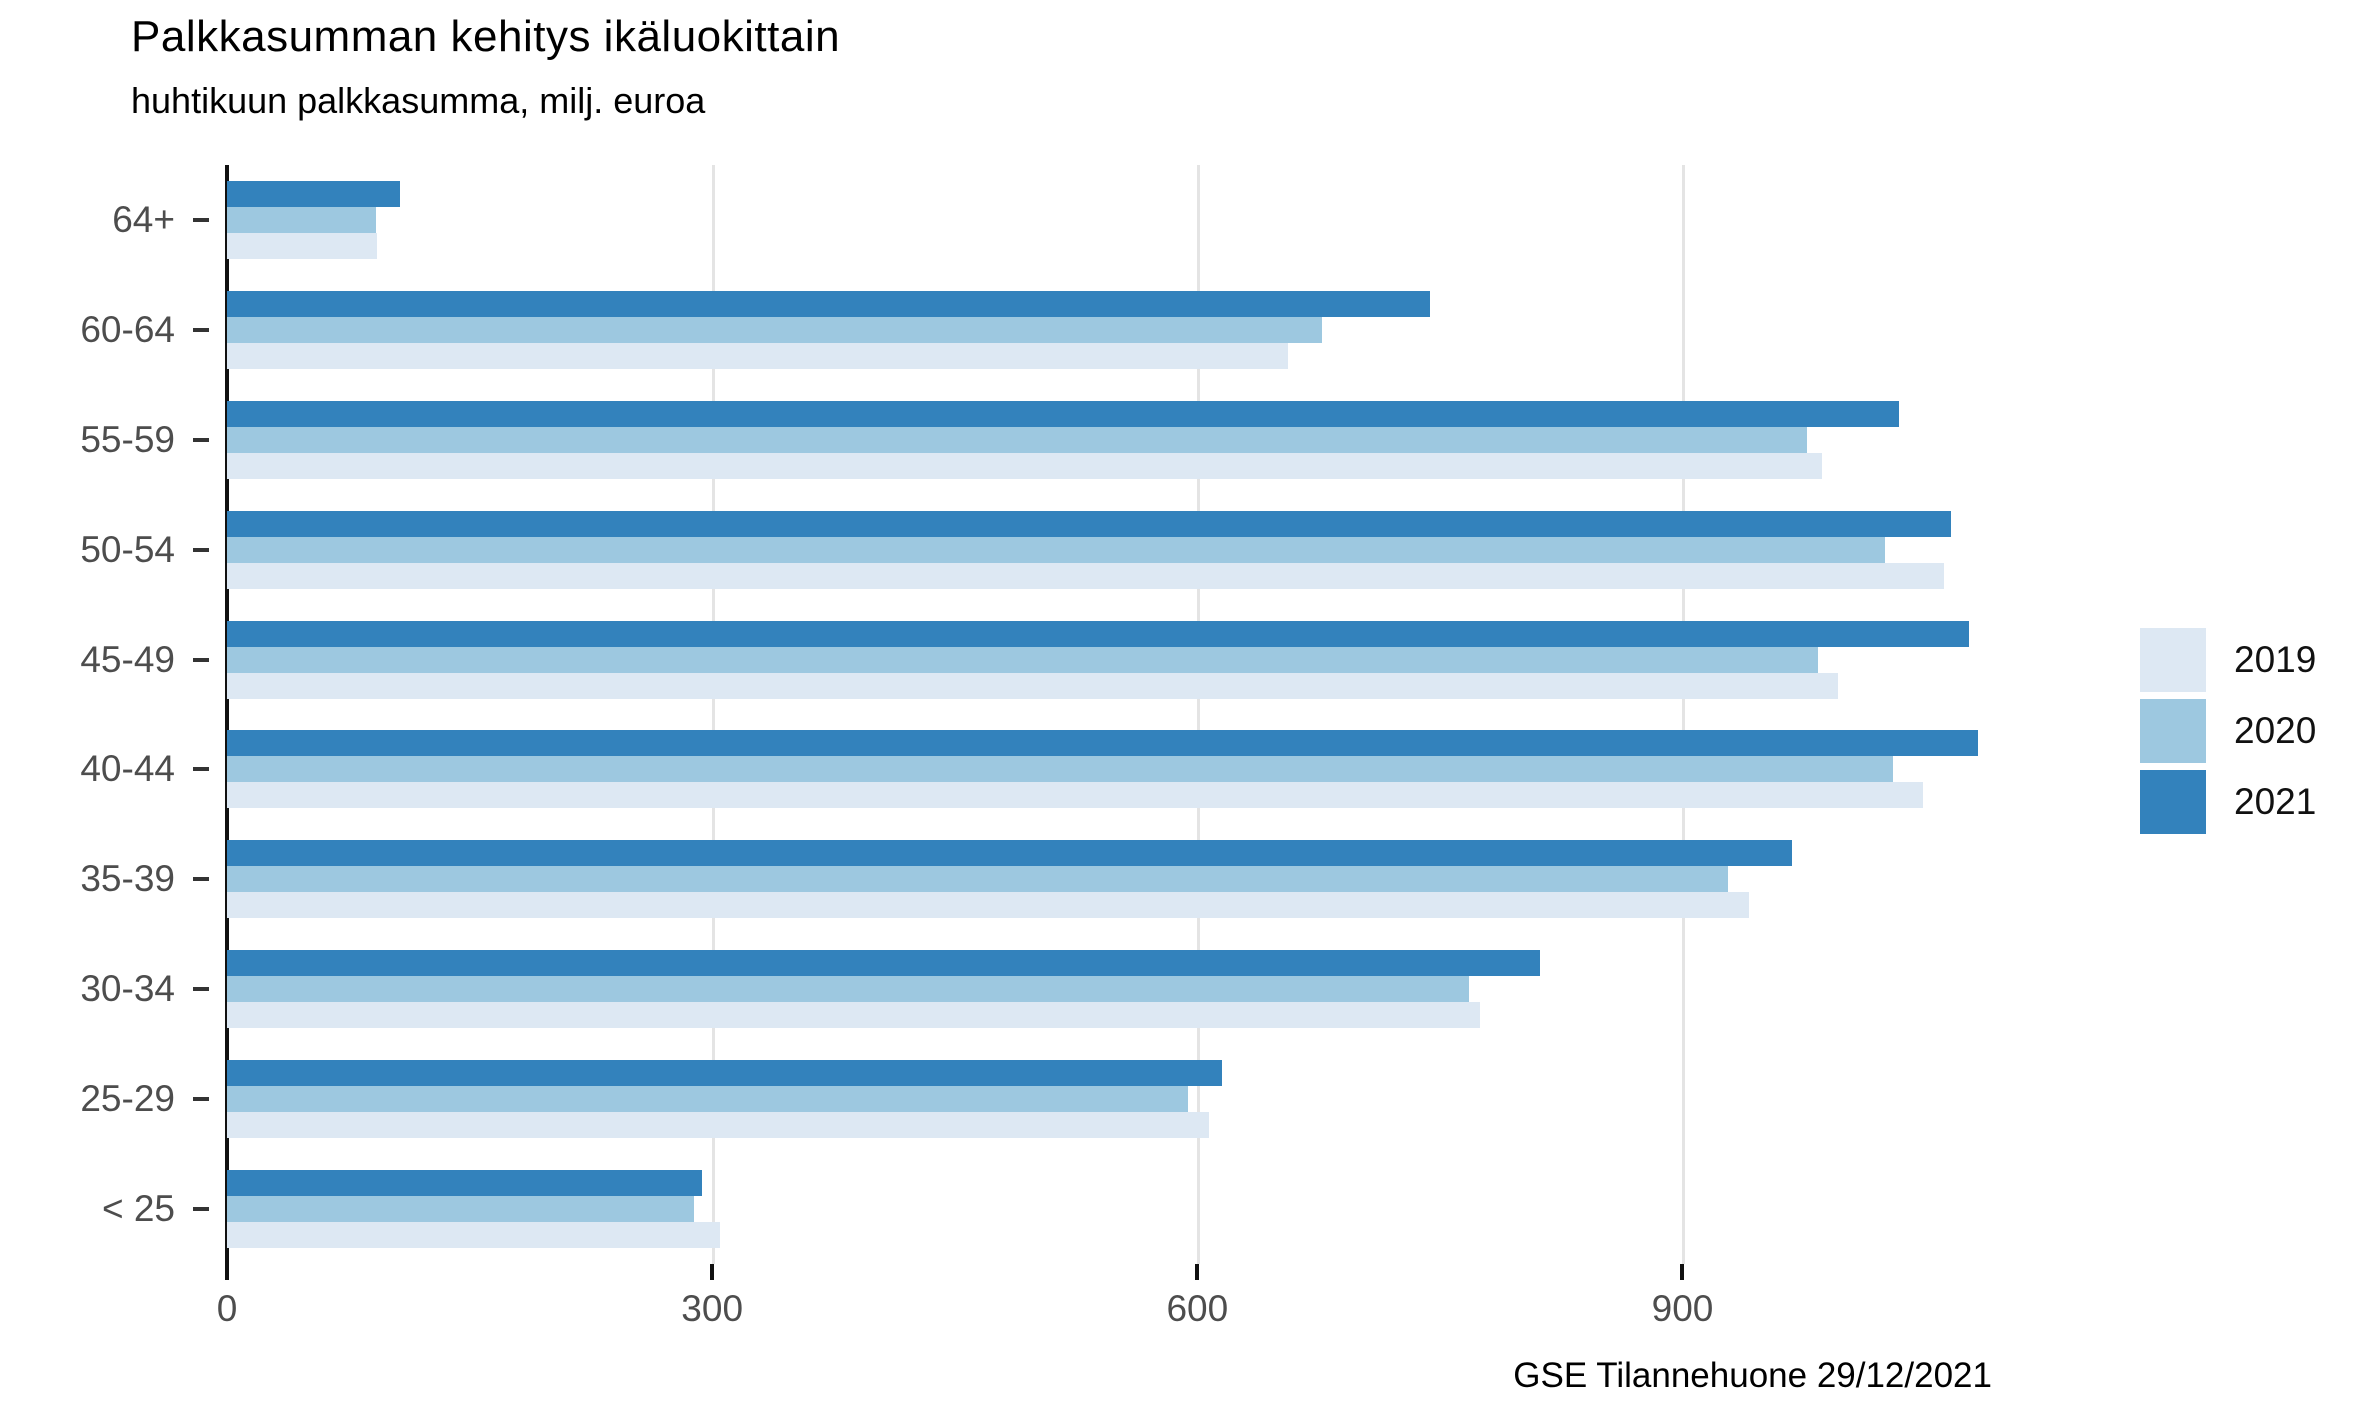 This screenshot has height=1417, width=2362. Describe the element at coordinates (418, 100) in the screenshot. I see `chart-subtitle: huhtikuun palkkasumma, milj. euroa` at that location.